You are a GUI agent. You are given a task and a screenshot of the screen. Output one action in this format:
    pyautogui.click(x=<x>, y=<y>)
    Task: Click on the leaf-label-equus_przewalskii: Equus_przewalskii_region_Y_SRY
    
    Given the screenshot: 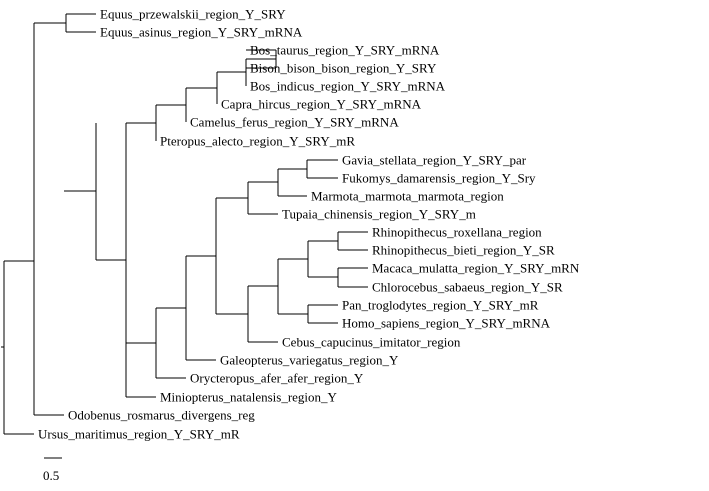 What is the action you would take?
    pyautogui.click(x=193, y=14)
    